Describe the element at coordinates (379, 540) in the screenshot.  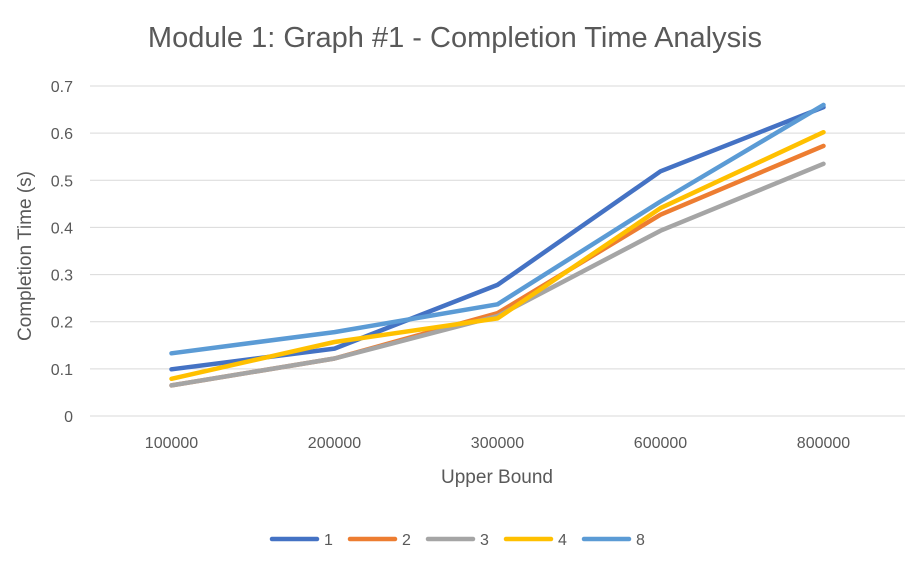
I see `legend-item-2: 2` at that location.